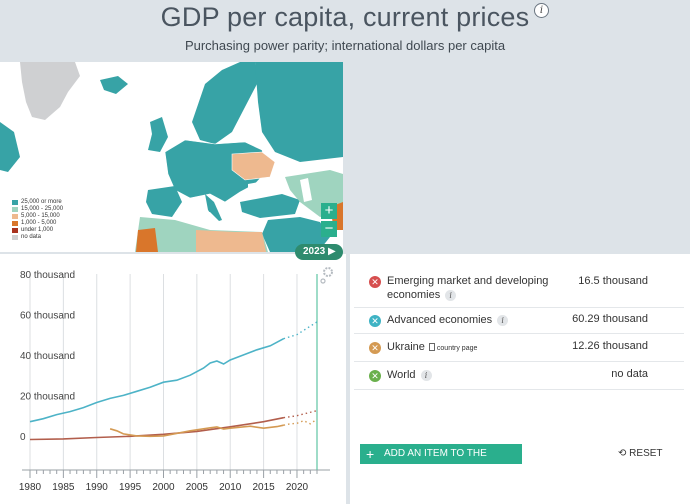 The image size is (690, 504). I want to click on zoom-out-button: −, so click(329, 229).